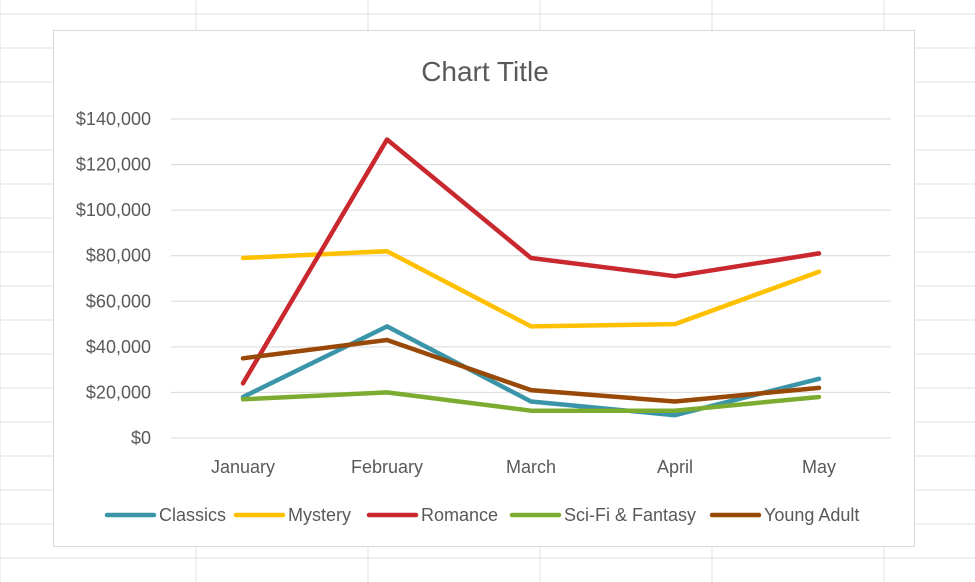 The height and width of the screenshot is (582, 975). I want to click on legend-item: Sci-Fi & Fantasy, so click(602, 515).